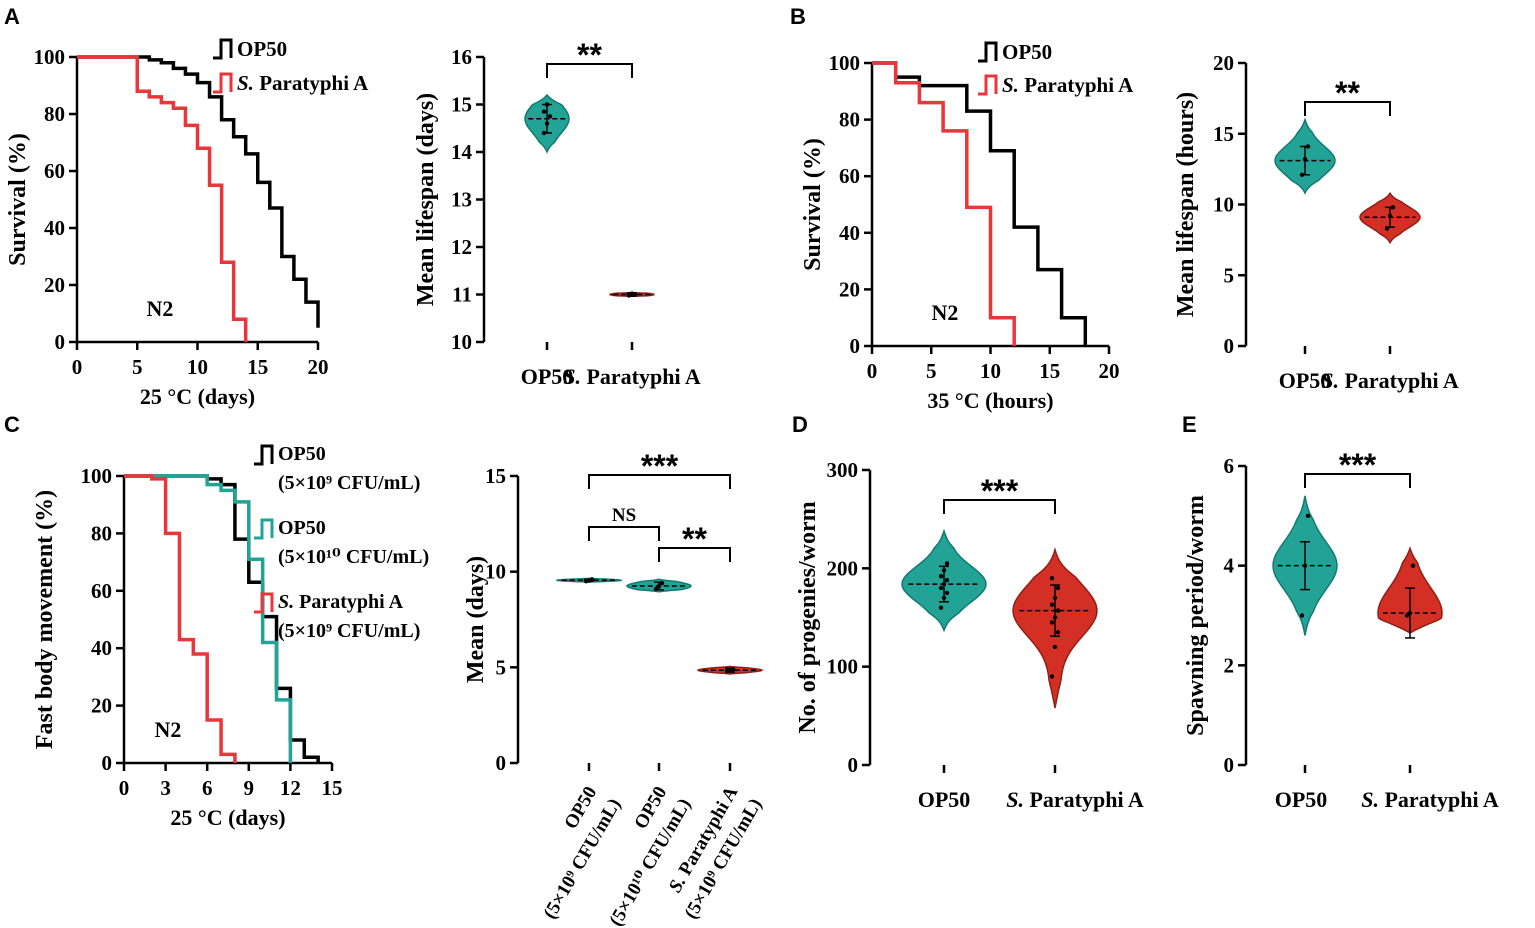  I want to click on y-tick-label: 200, so click(843, 568).